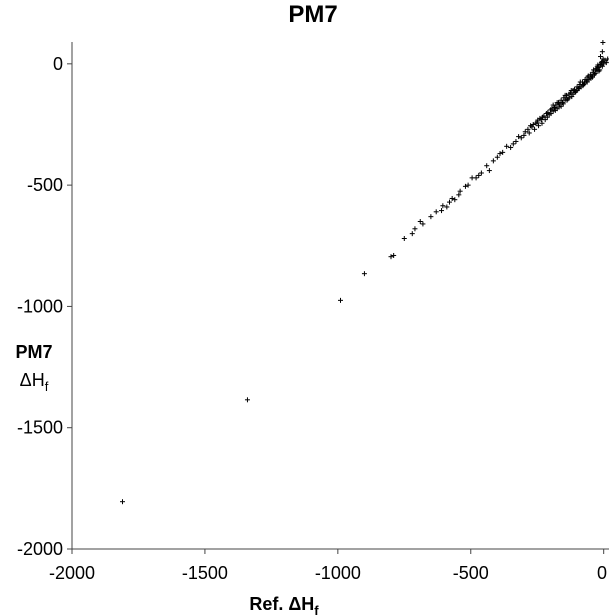 The height and width of the screenshot is (616, 609). What do you see at coordinates (45, 185) in the screenshot?
I see `y-tick-label: -500` at bounding box center [45, 185].